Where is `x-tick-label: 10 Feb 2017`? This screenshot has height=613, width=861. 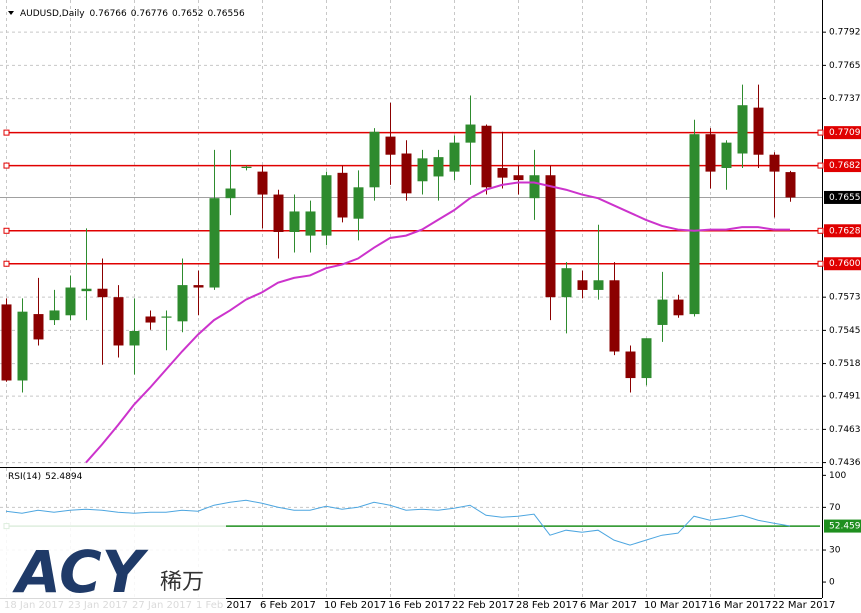 x-tick-label: 10 Feb 2017 is located at coordinates (355, 605).